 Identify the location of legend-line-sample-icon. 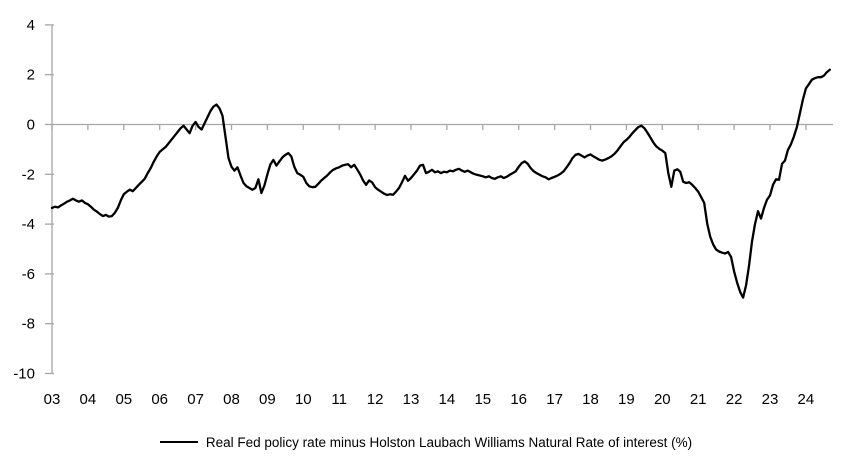
(178, 442).